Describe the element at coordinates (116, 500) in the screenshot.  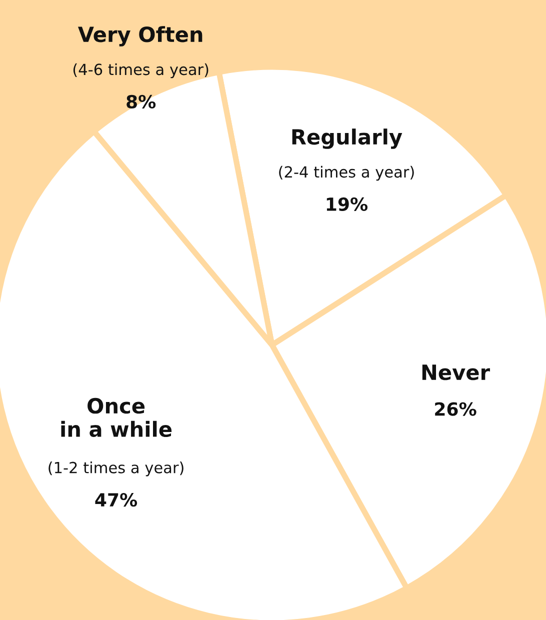
I see `data-label: 47%` at that location.